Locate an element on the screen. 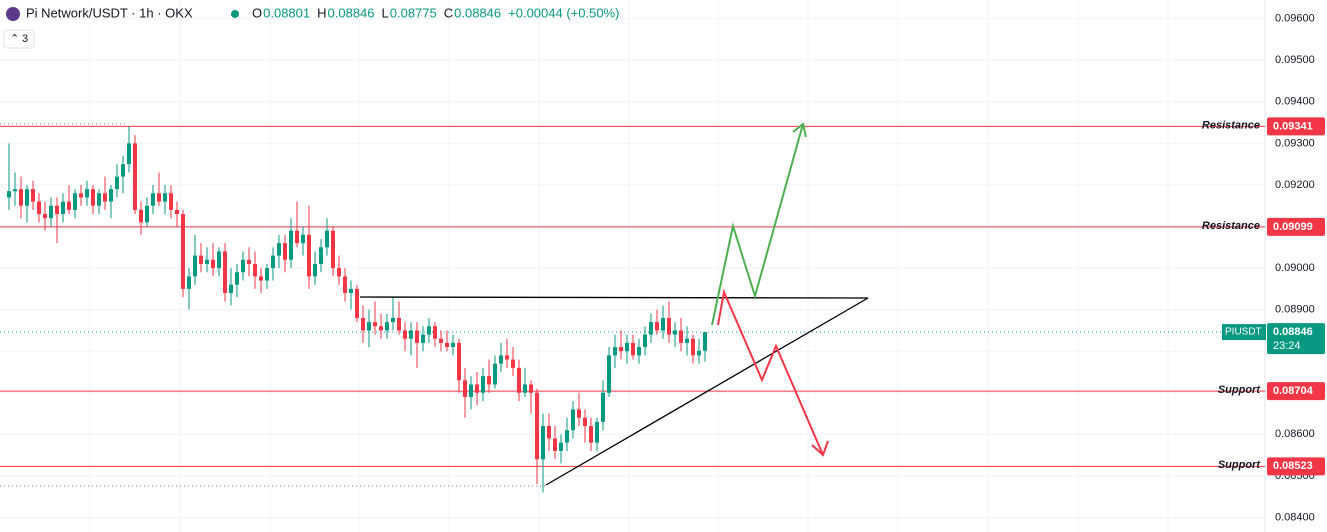 The height and width of the screenshot is (532, 1327). y-tick-label: 0.09200 is located at coordinates (1295, 185).